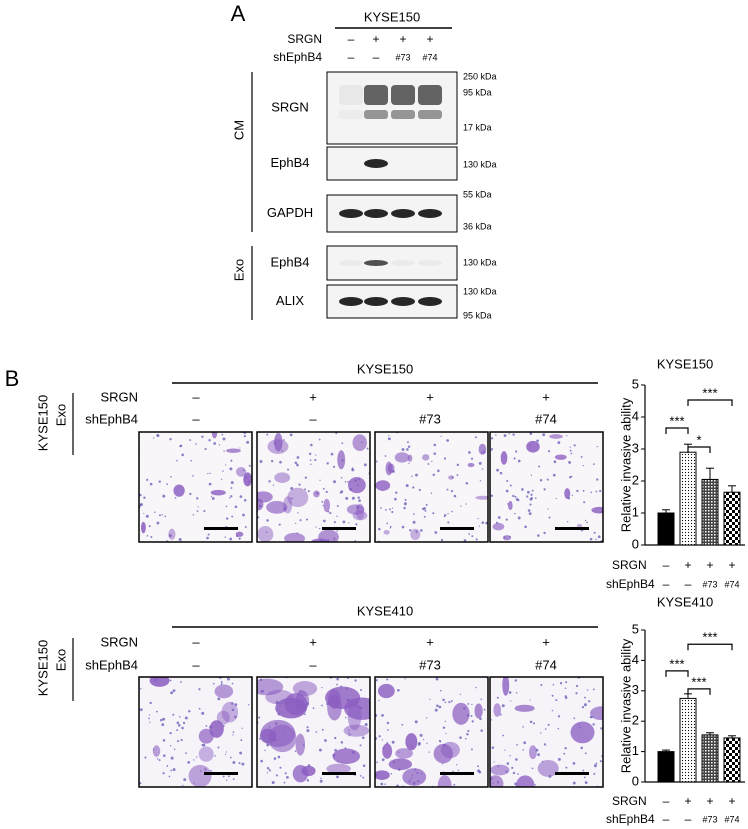 The width and height of the screenshot is (748, 829). Describe the element at coordinates (60, 660) in the screenshot. I see `exo-label: Exo` at that location.